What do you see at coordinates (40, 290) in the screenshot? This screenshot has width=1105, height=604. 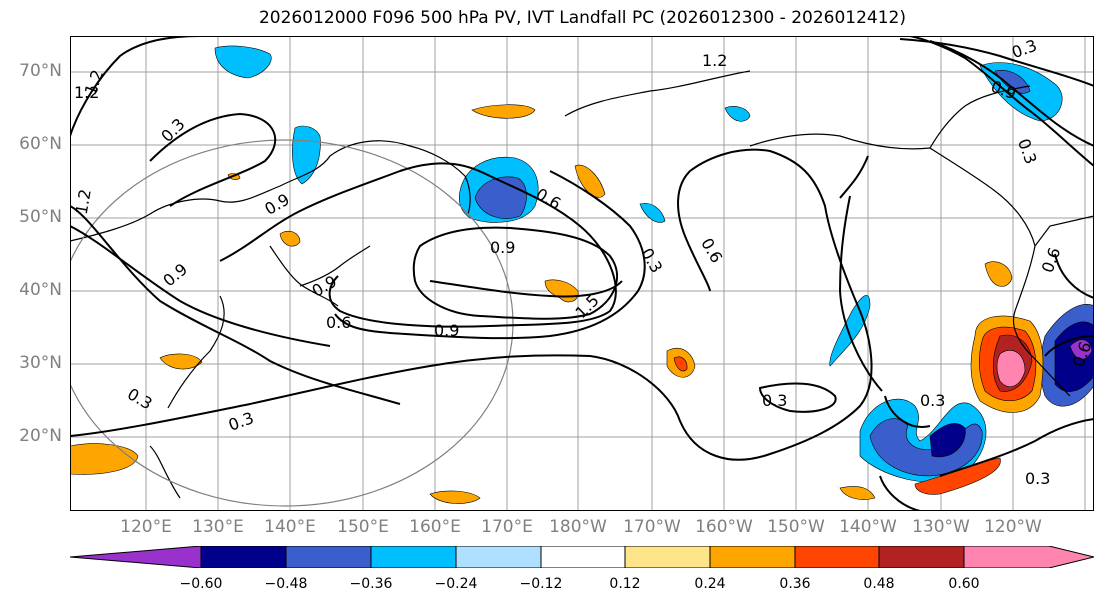 I see `lat-label-40n: 40°N` at bounding box center [40, 290].